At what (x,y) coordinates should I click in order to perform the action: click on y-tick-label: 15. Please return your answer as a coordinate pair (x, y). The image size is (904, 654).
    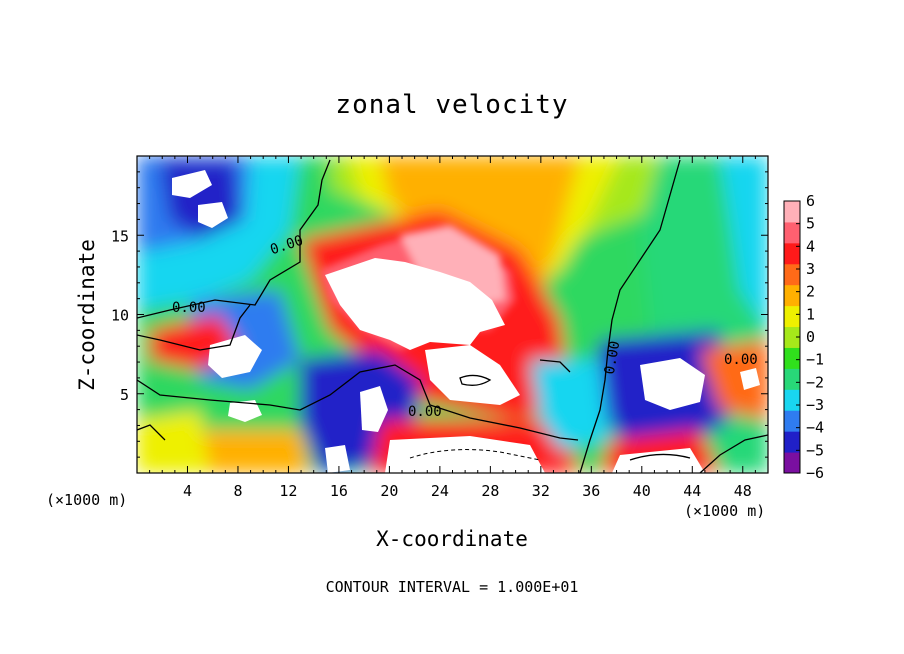
    Looking at the image, I should click on (120, 236).